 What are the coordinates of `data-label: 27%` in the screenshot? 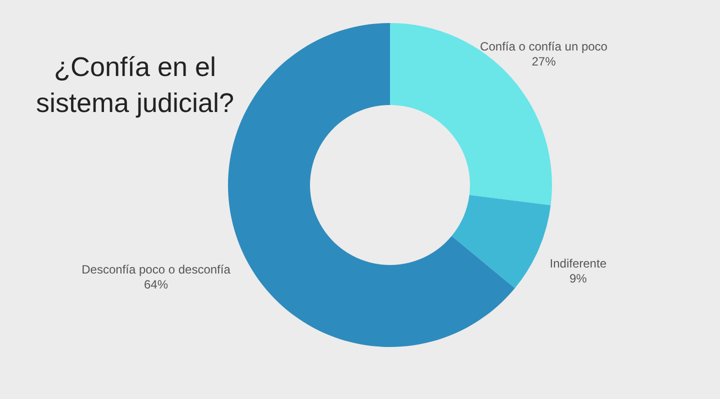 It's located at (544, 61).